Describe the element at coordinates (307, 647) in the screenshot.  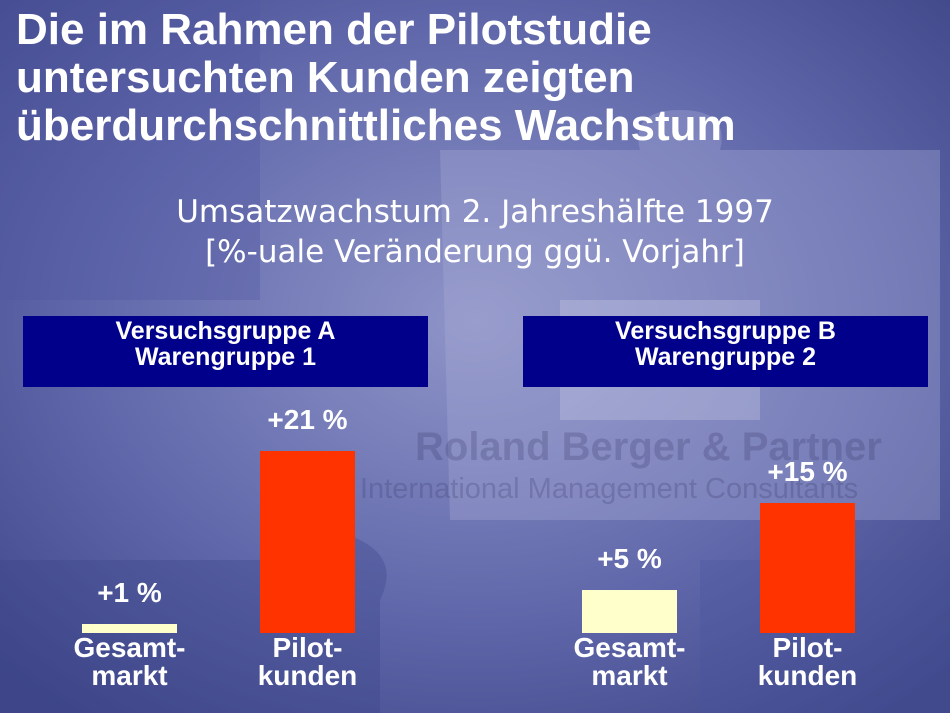
I see `group-a-pilotkunden-category-label-line-1: Pilot-` at that location.